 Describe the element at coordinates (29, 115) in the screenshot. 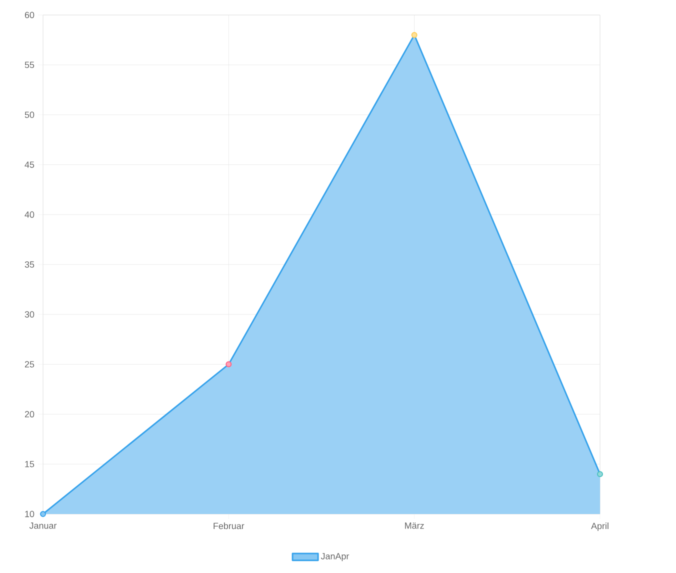

I see `y-tick-label: 50` at that location.